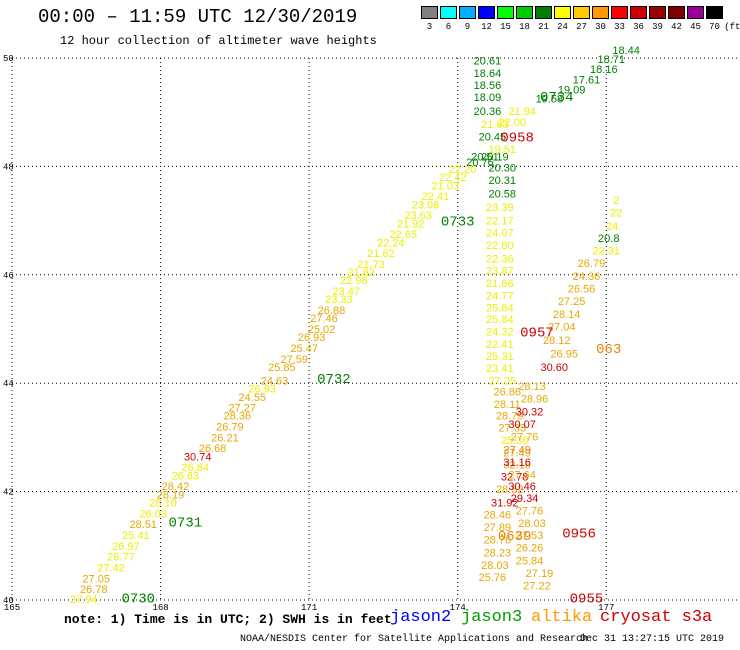  I want to click on latitude-label: 48, so click(8, 167).